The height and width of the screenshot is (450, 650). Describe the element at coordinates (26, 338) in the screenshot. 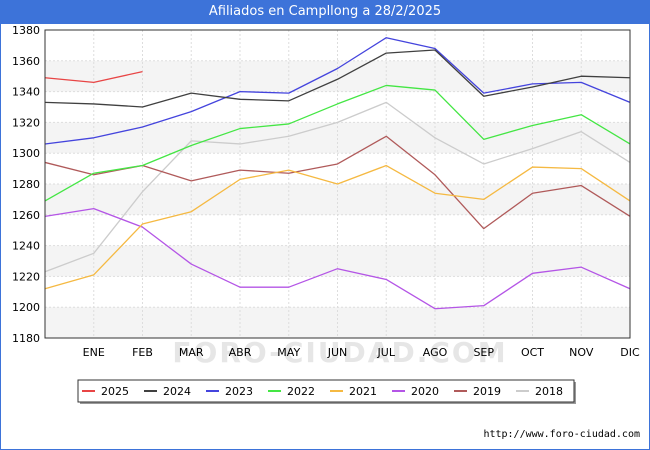

I see `y-tick-label: 1180` at that location.